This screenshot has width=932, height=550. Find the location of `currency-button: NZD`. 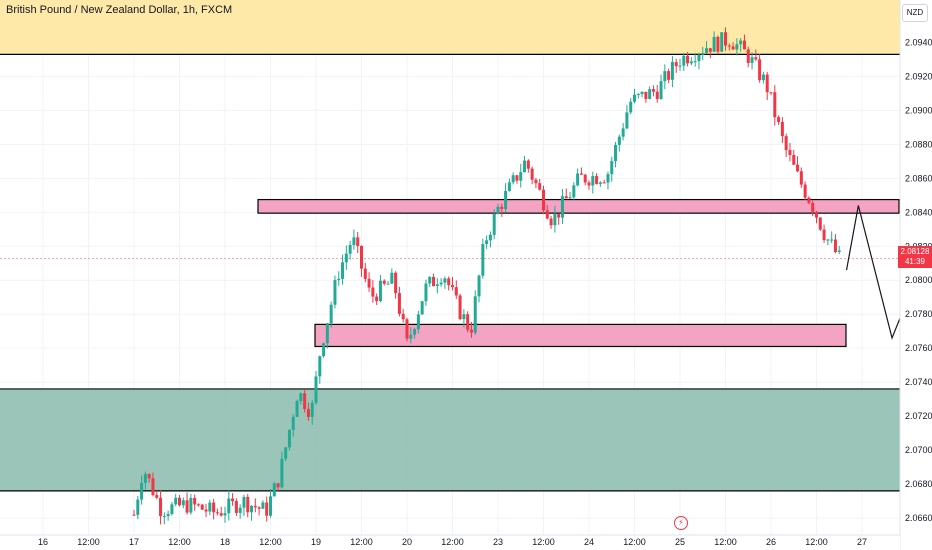

currency-button: NZD is located at coordinates (915, 13).